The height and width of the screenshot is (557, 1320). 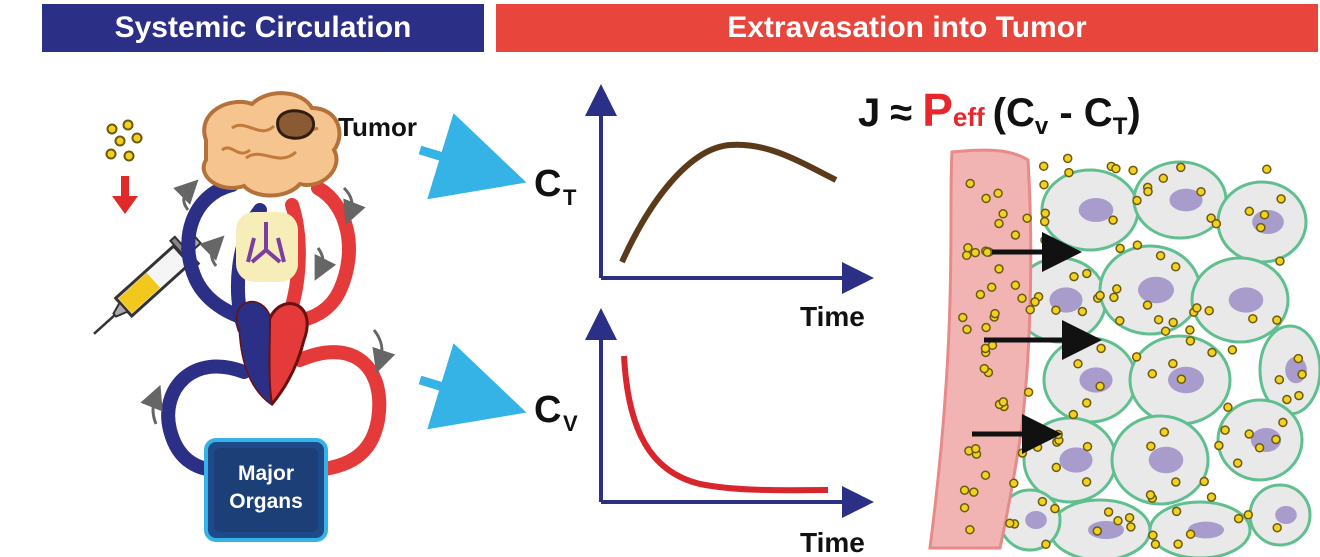 I want to click on flow-direction-arrows, so click(x=268, y=302).